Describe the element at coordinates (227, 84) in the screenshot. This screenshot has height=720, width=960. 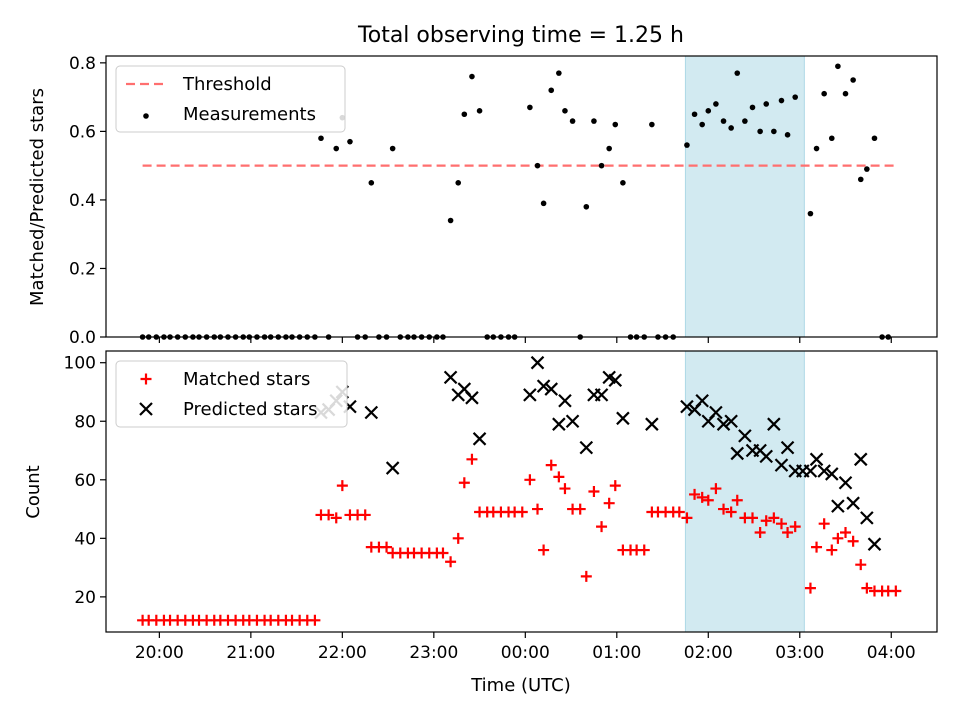
I see `legend-label: Threshold` at that location.